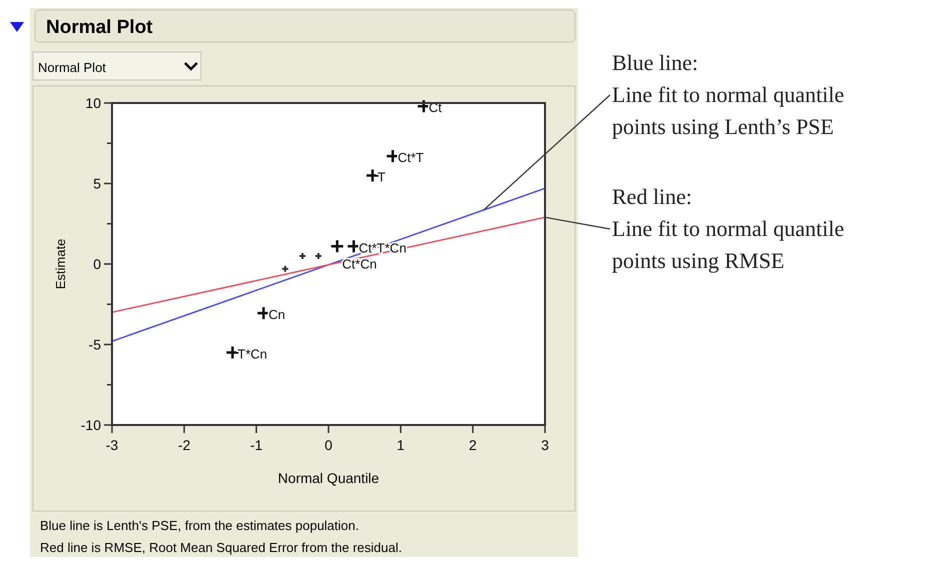 This screenshot has width=933, height=565. What do you see at coordinates (60, 264) in the screenshot?
I see `y-axis-title: Estimate` at bounding box center [60, 264].